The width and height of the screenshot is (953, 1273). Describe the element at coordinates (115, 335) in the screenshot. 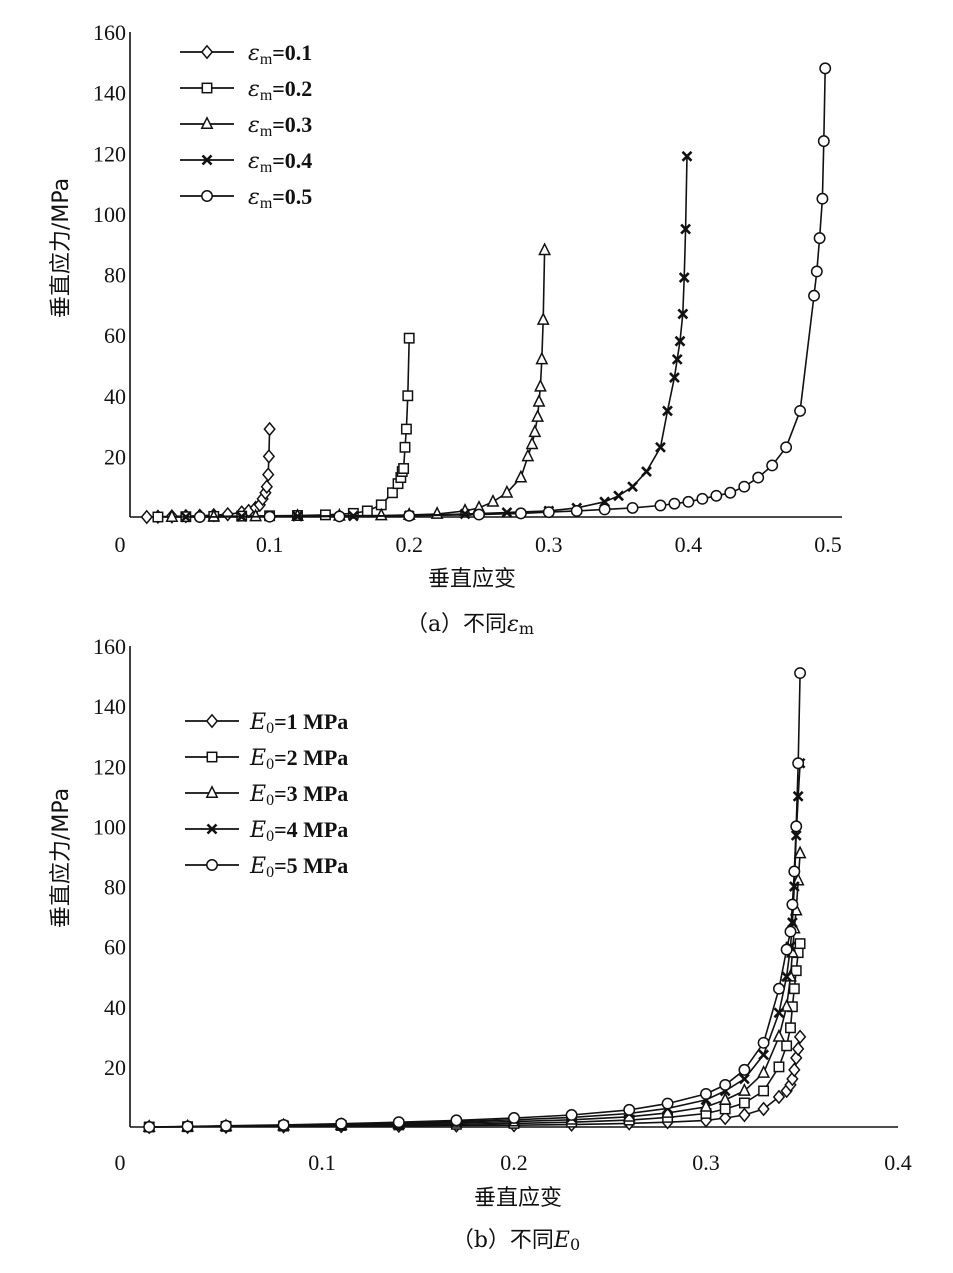

I see `y-tick-label: 60` at that location.